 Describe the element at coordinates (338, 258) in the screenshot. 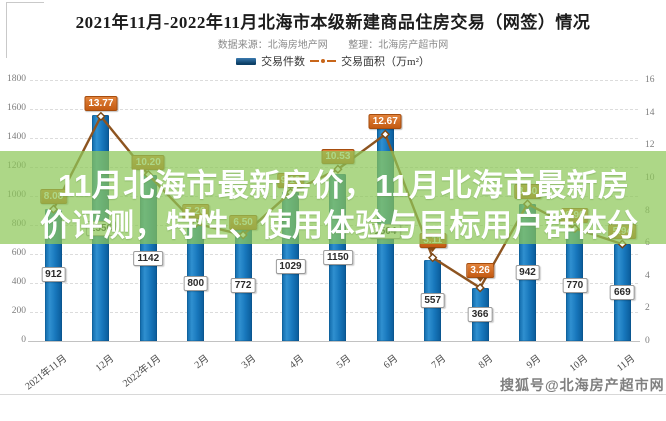

I see `bar-value-label: 1150` at that location.